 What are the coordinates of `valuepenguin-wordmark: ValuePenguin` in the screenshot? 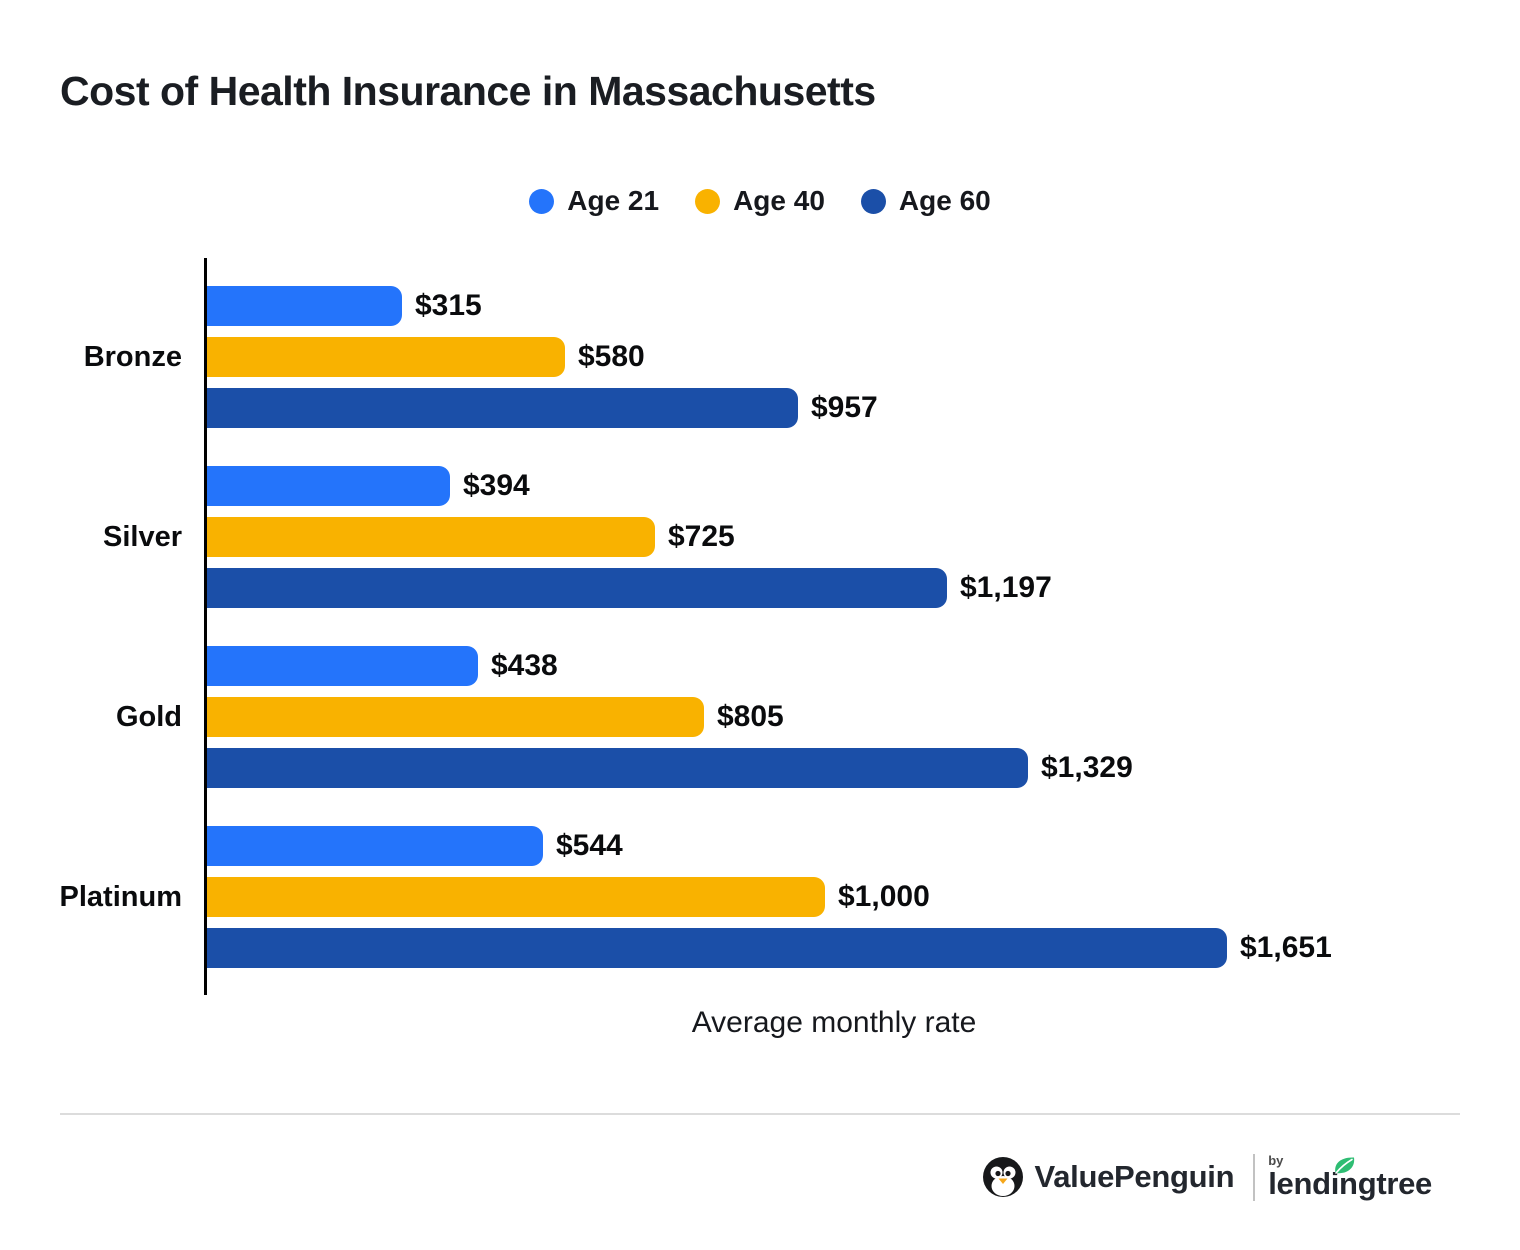 It's located at (1134, 1177).